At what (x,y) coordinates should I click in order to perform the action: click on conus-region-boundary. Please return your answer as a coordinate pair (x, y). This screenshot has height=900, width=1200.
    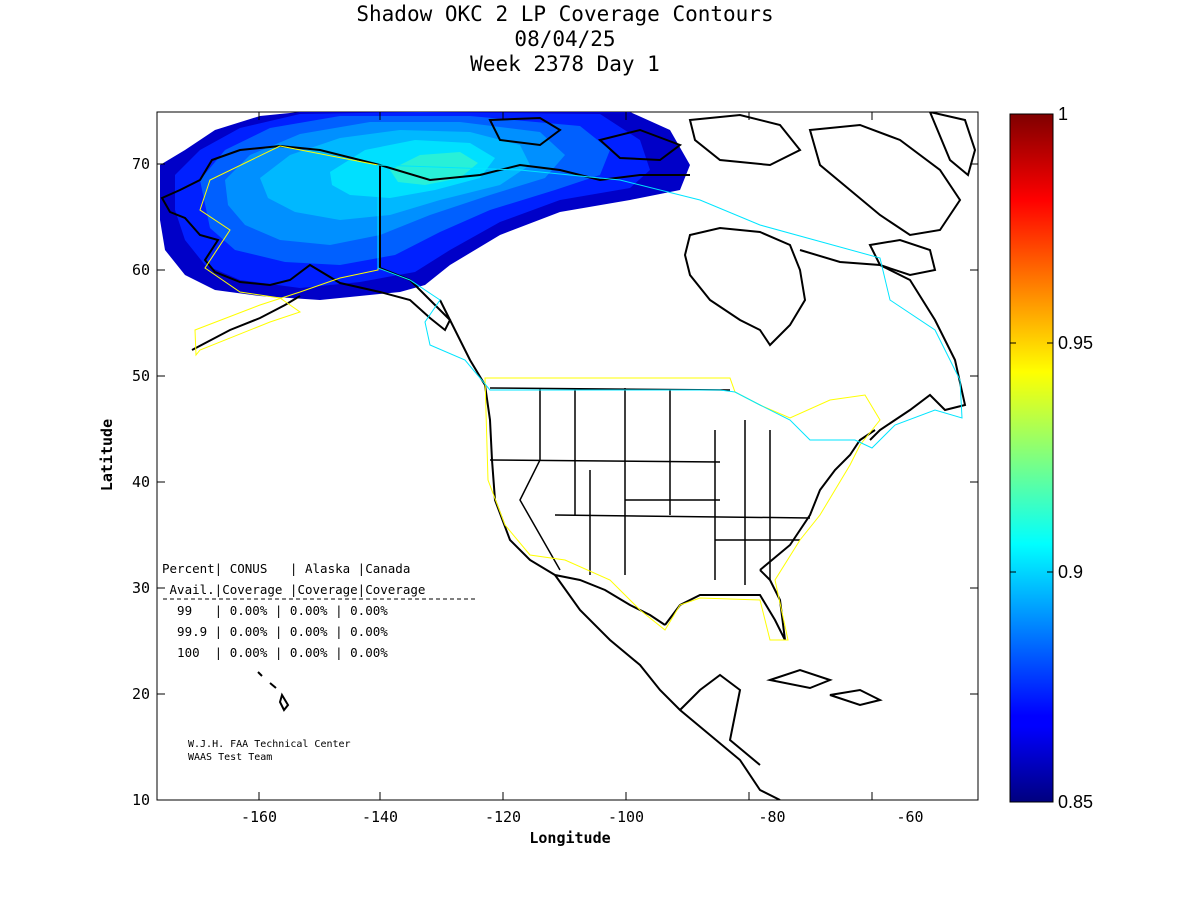
    Looking at the image, I should click on (682, 509).